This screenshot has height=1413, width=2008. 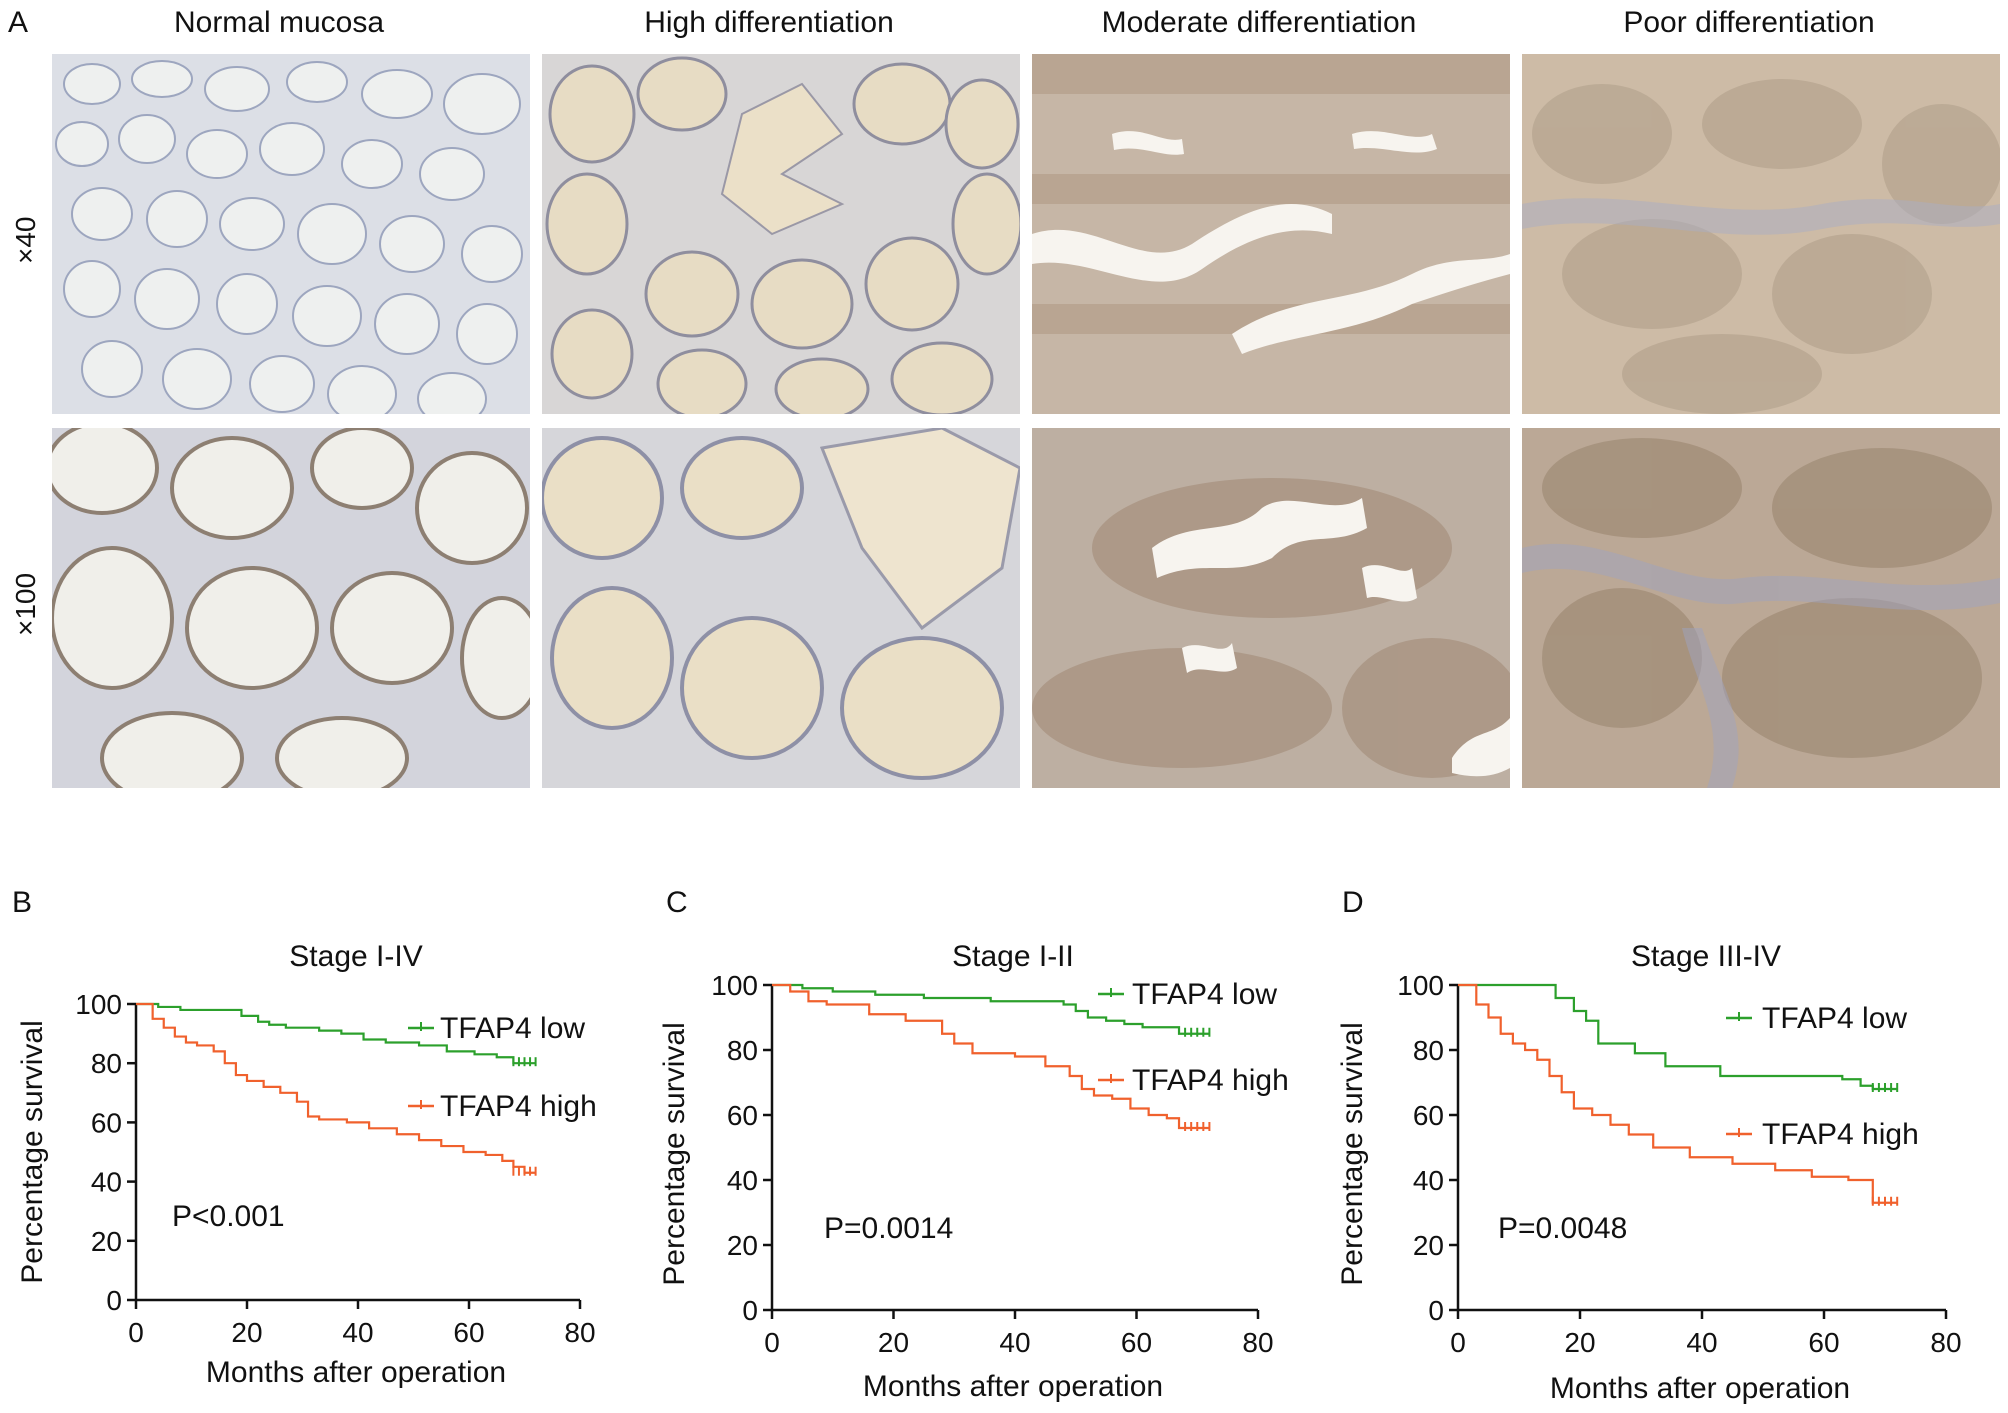 What do you see at coordinates (1834, 1018) in the screenshot?
I see `chart-d-legend-low: TFAP4 low` at bounding box center [1834, 1018].